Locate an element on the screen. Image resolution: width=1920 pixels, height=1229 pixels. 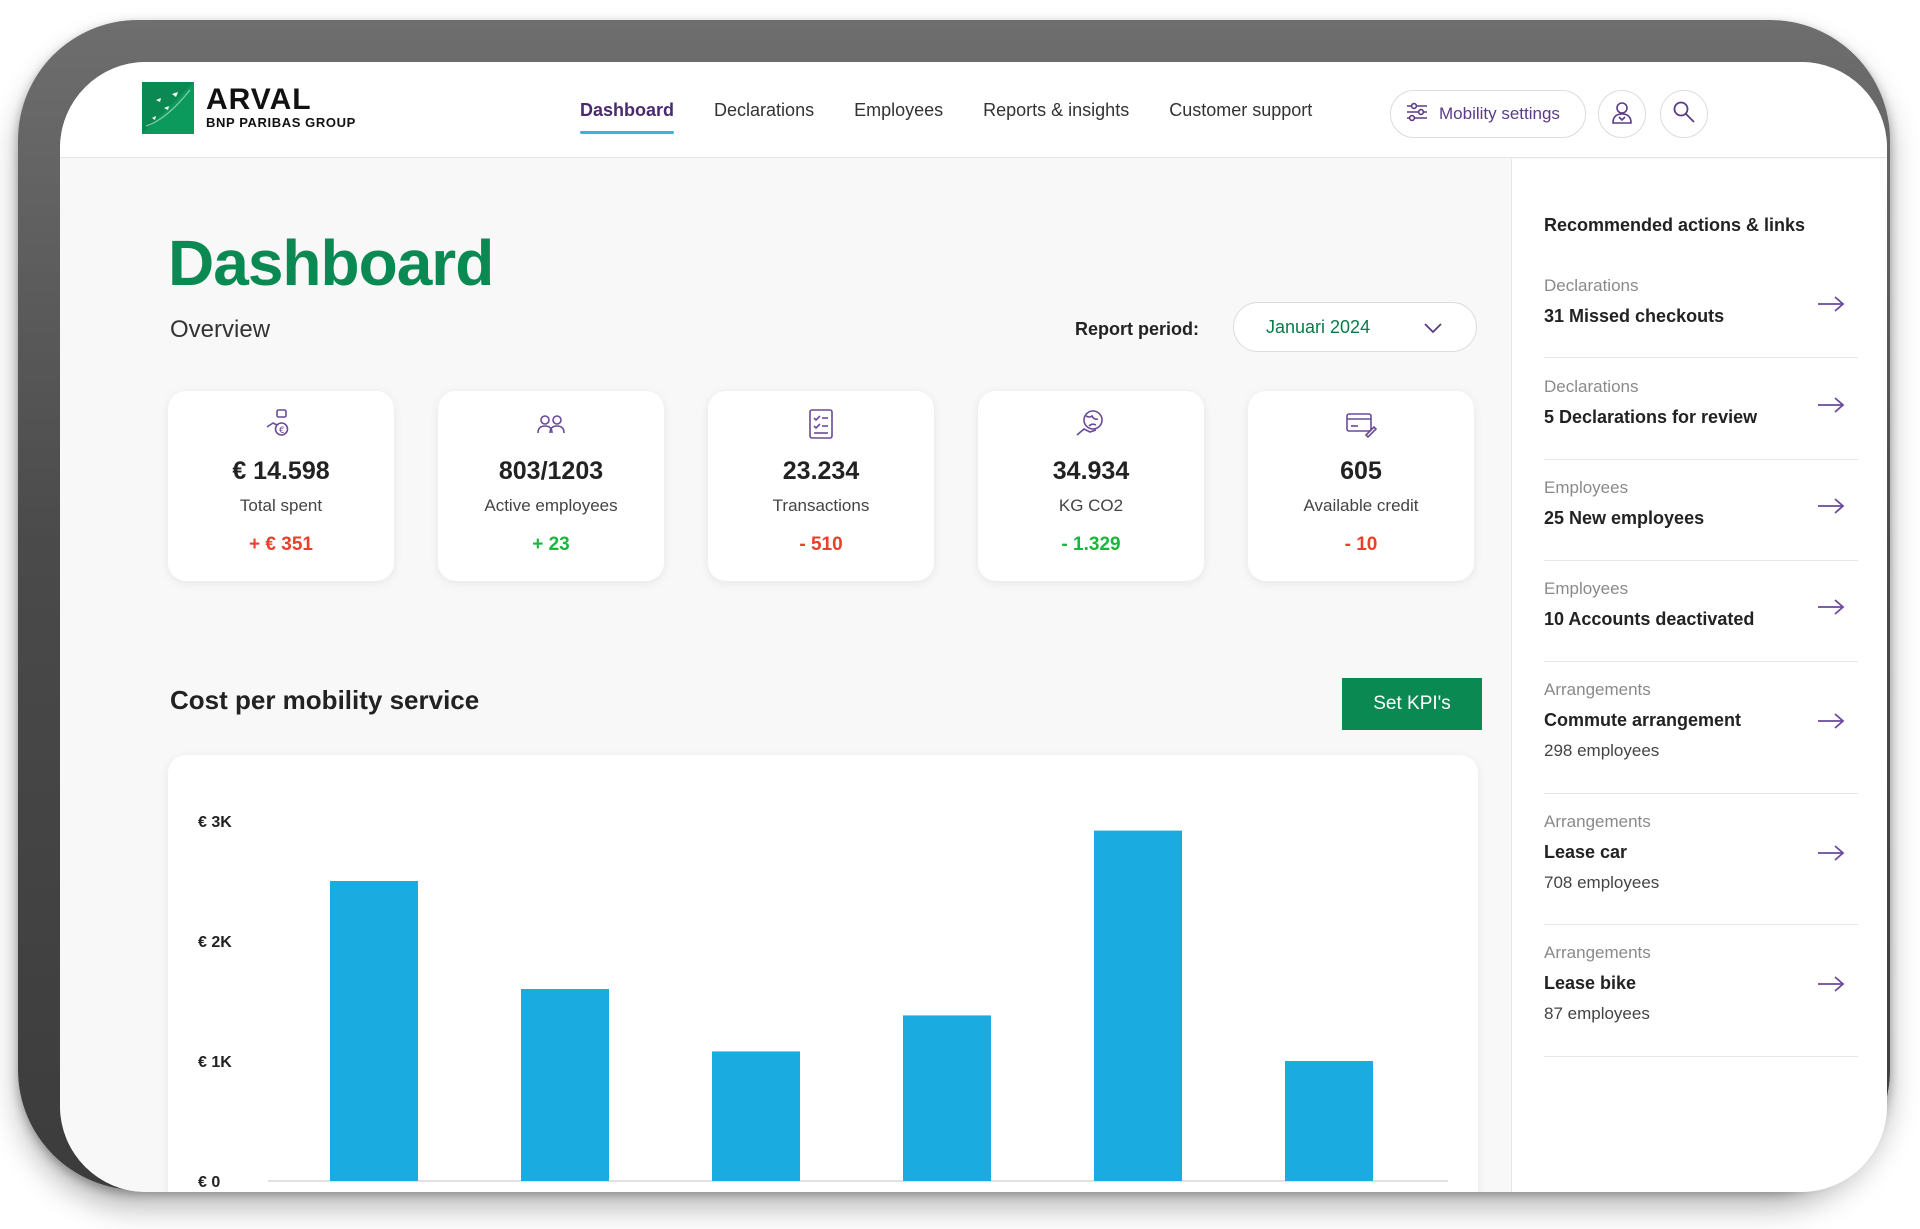
checklist-icon is located at coordinates (821, 425).